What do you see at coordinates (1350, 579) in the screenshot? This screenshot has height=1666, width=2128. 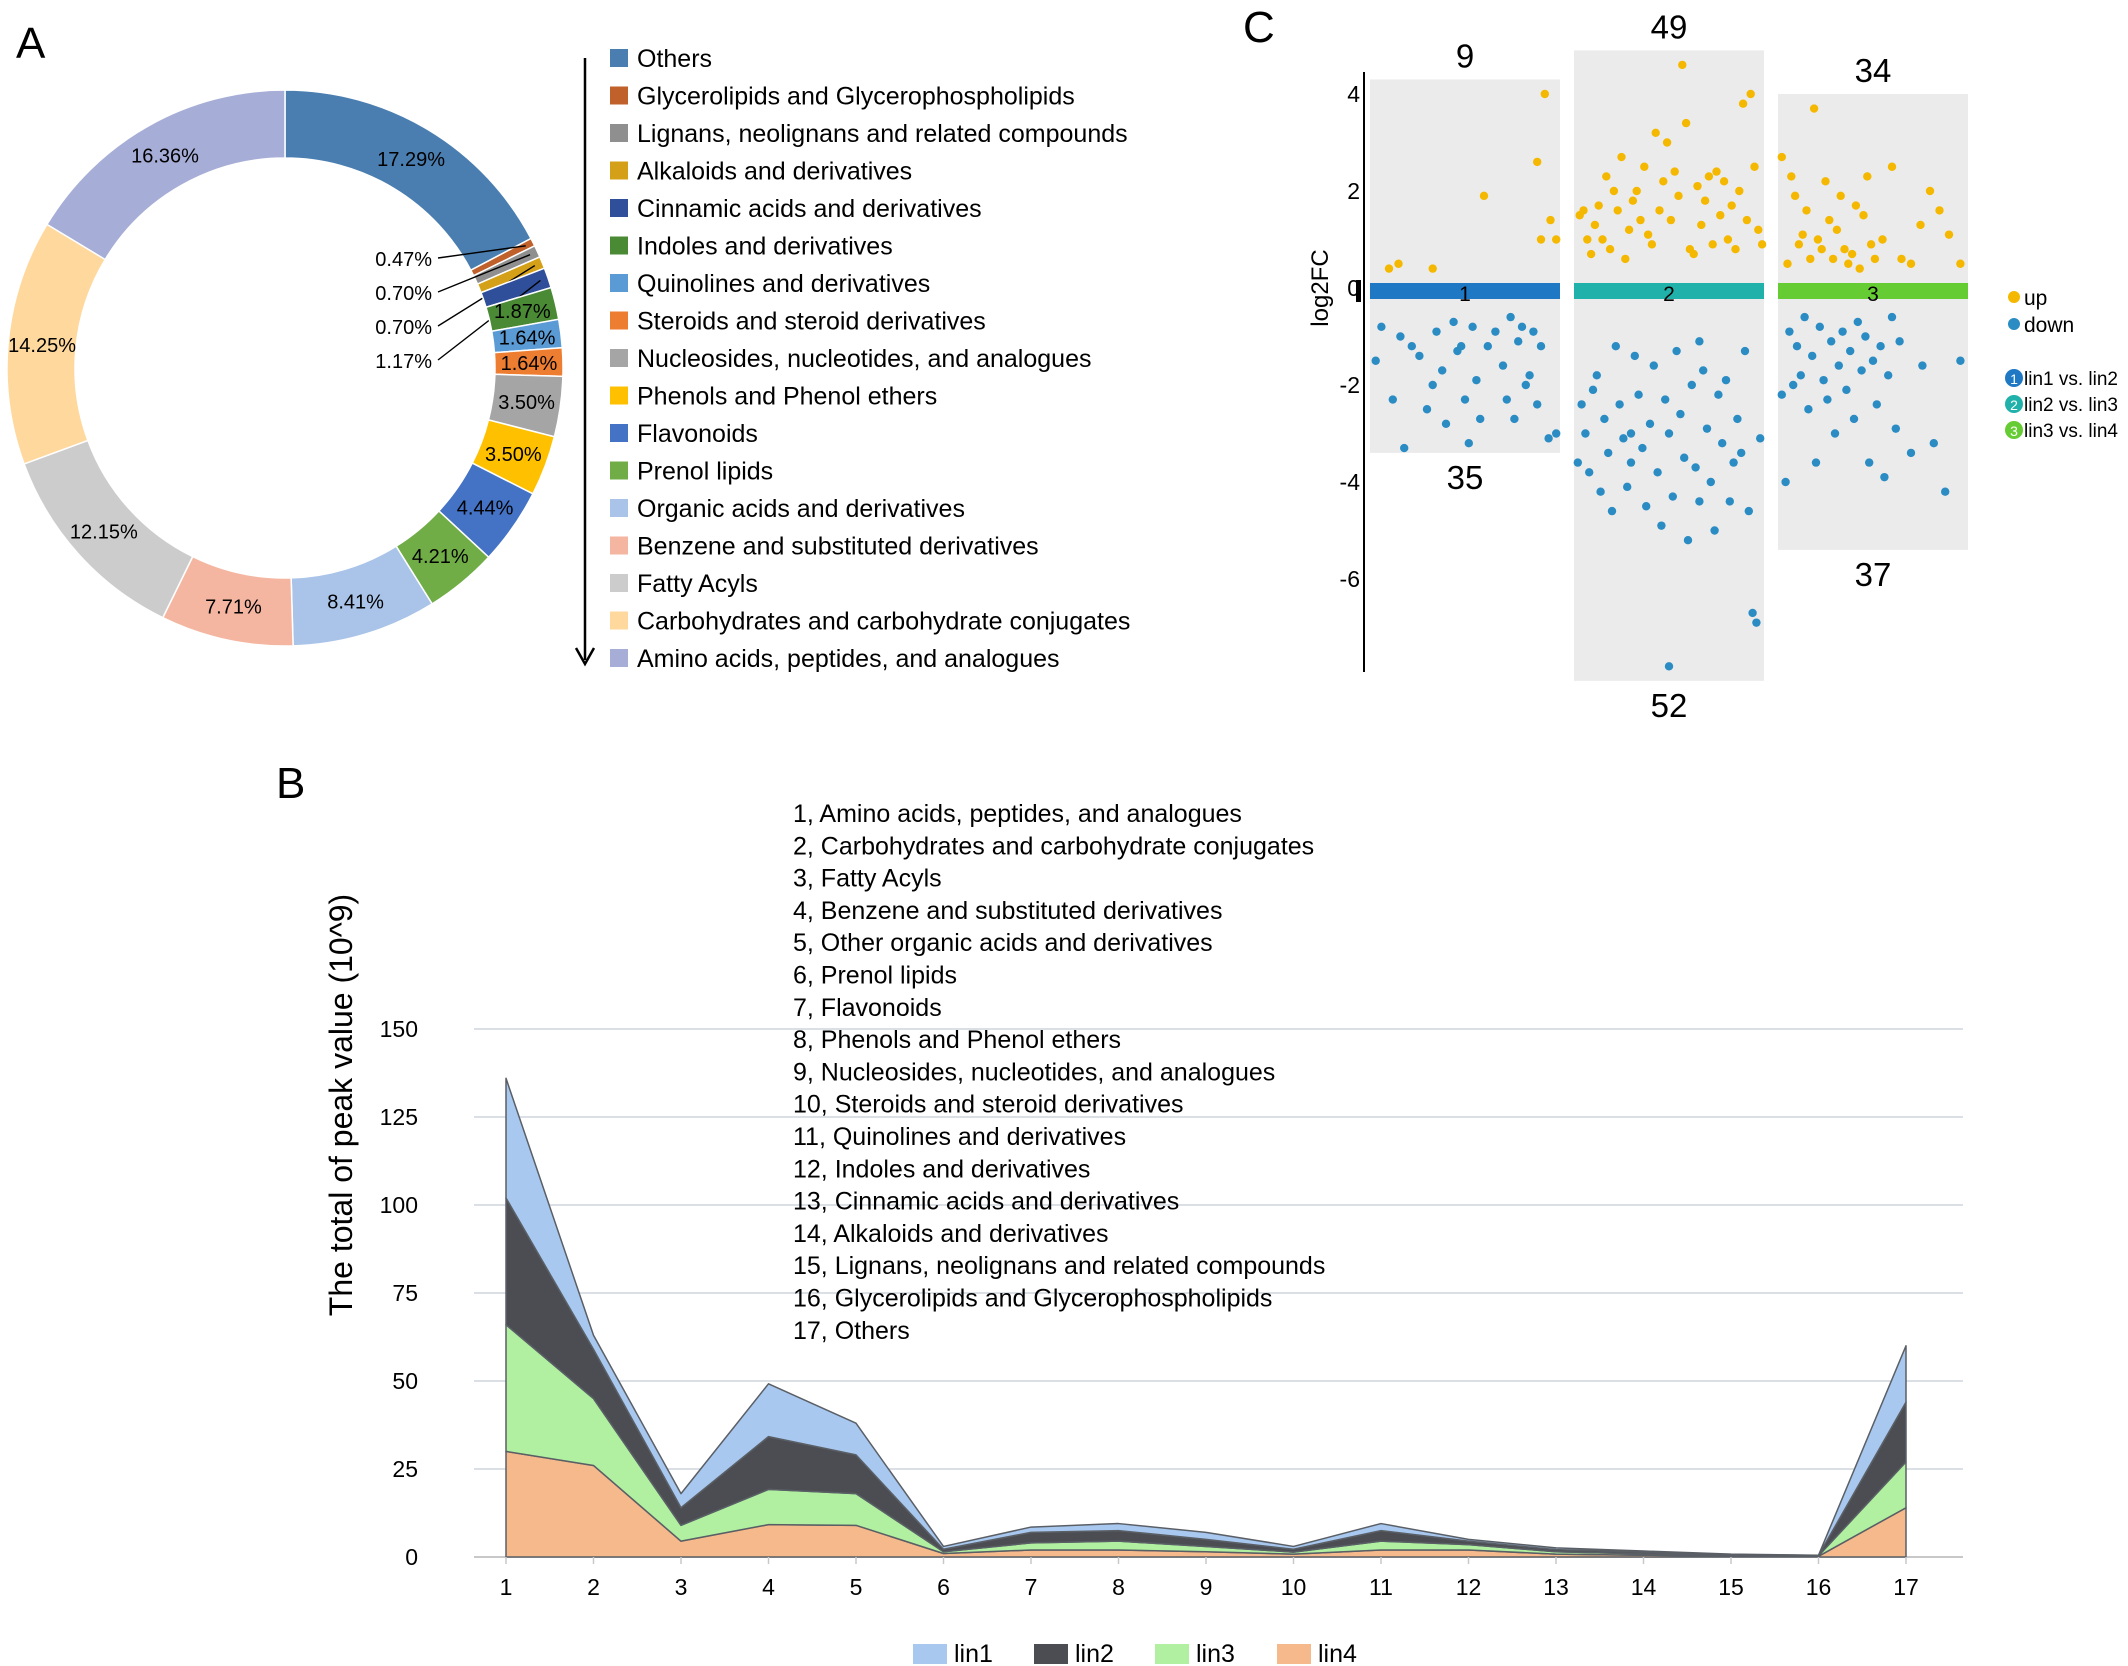 I see `y-tick-label: -6` at bounding box center [1350, 579].